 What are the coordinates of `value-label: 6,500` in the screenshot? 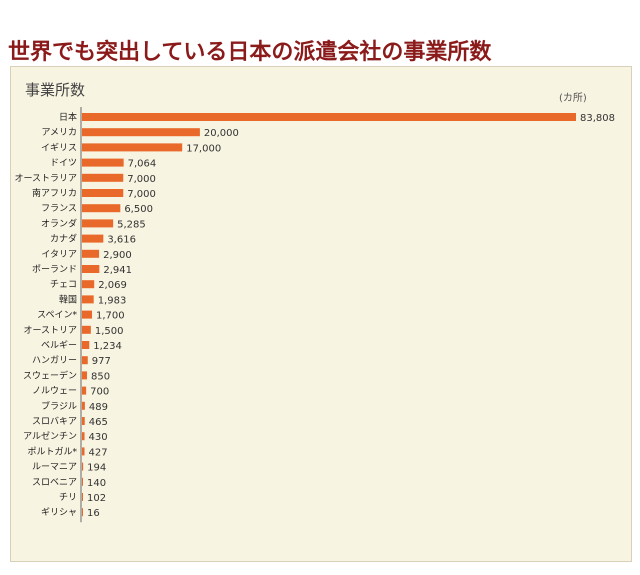 It's located at (138, 209).